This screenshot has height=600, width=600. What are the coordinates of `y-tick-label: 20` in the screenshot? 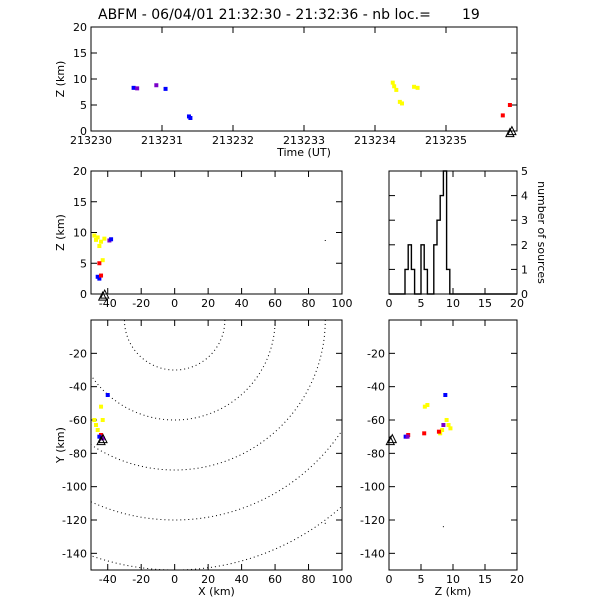 It's located at (80, 171).